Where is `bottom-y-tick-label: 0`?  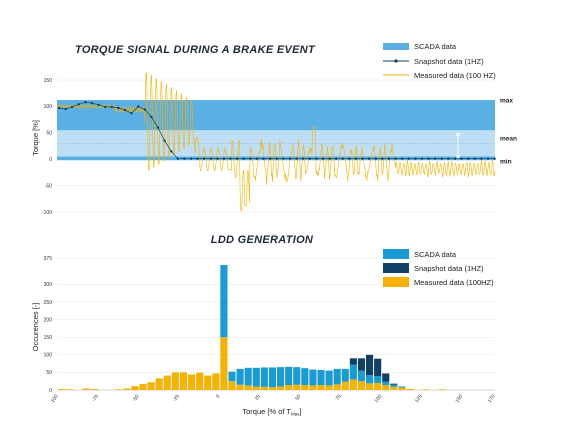 bottom-y-tick-label: 0 is located at coordinates (50, 391).